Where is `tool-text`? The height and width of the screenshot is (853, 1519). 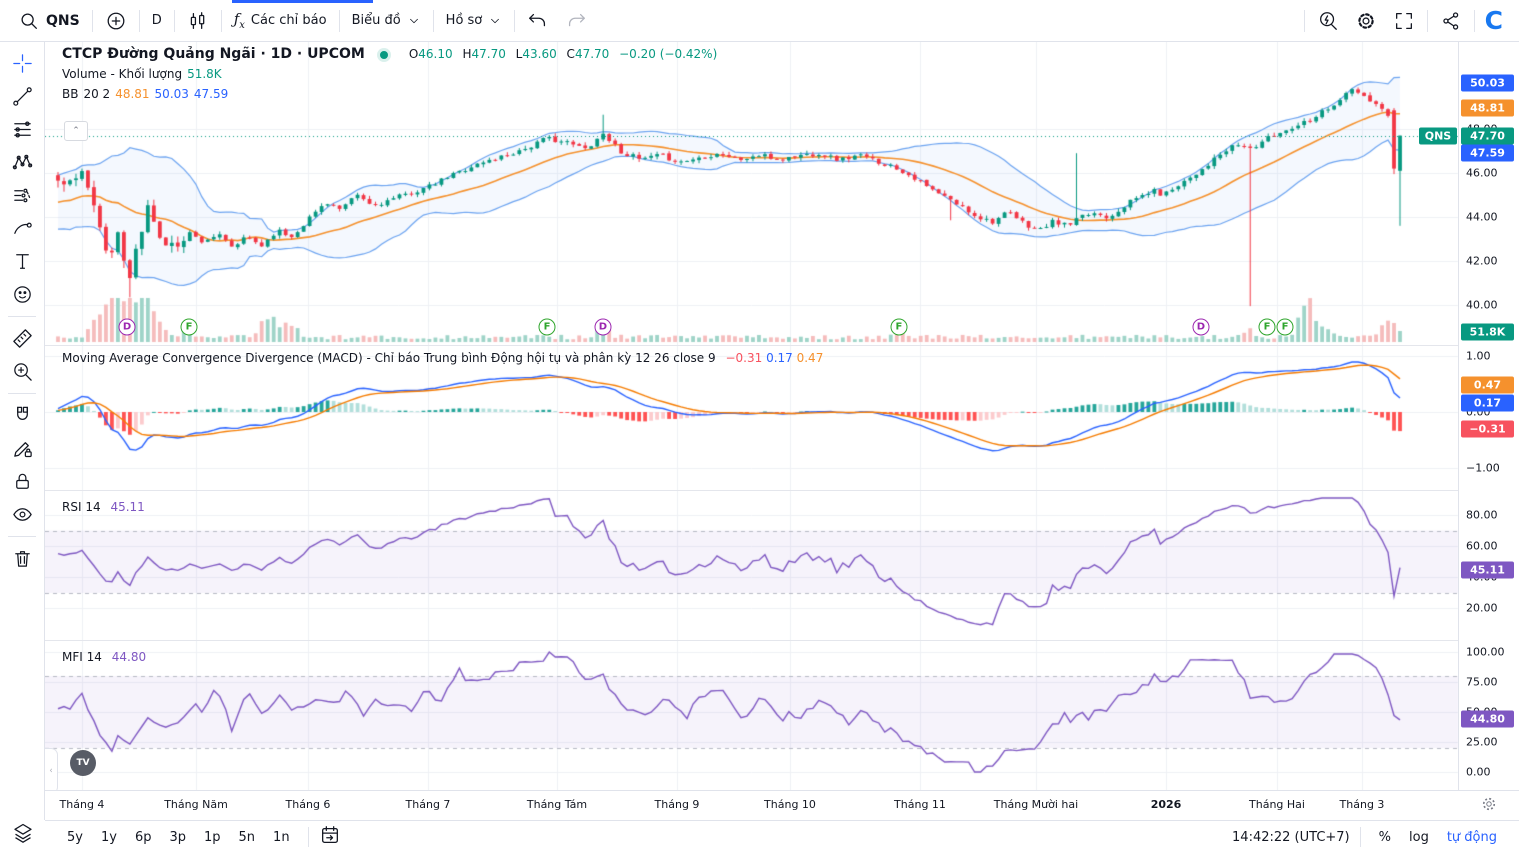
tool-text is located at coordinates (22, 261).